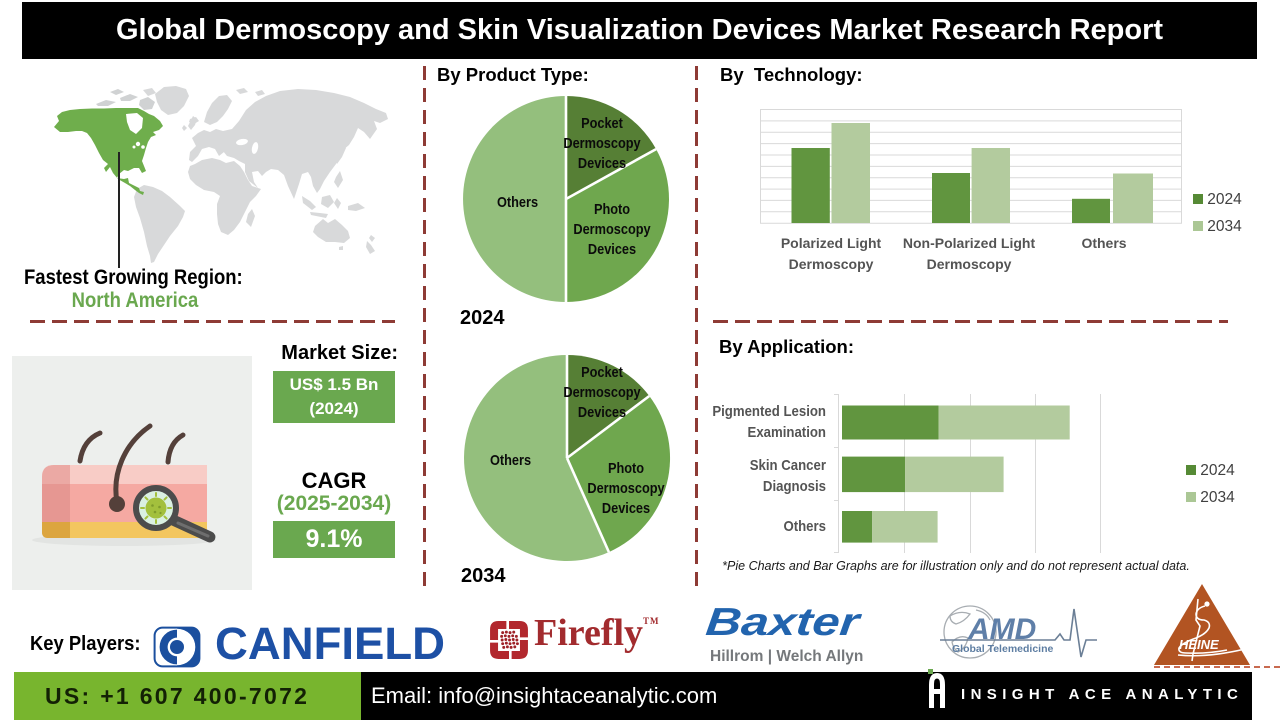 The image size is (1280, 720). Describe the element at coordinates (1199, 644) in the screenshot. I see `svg-text: HEINE` at that location.